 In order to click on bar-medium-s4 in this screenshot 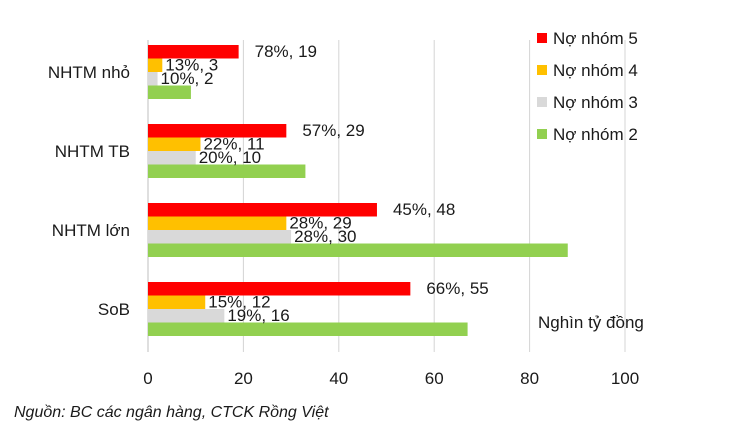, I will do `click(227, 171)`.